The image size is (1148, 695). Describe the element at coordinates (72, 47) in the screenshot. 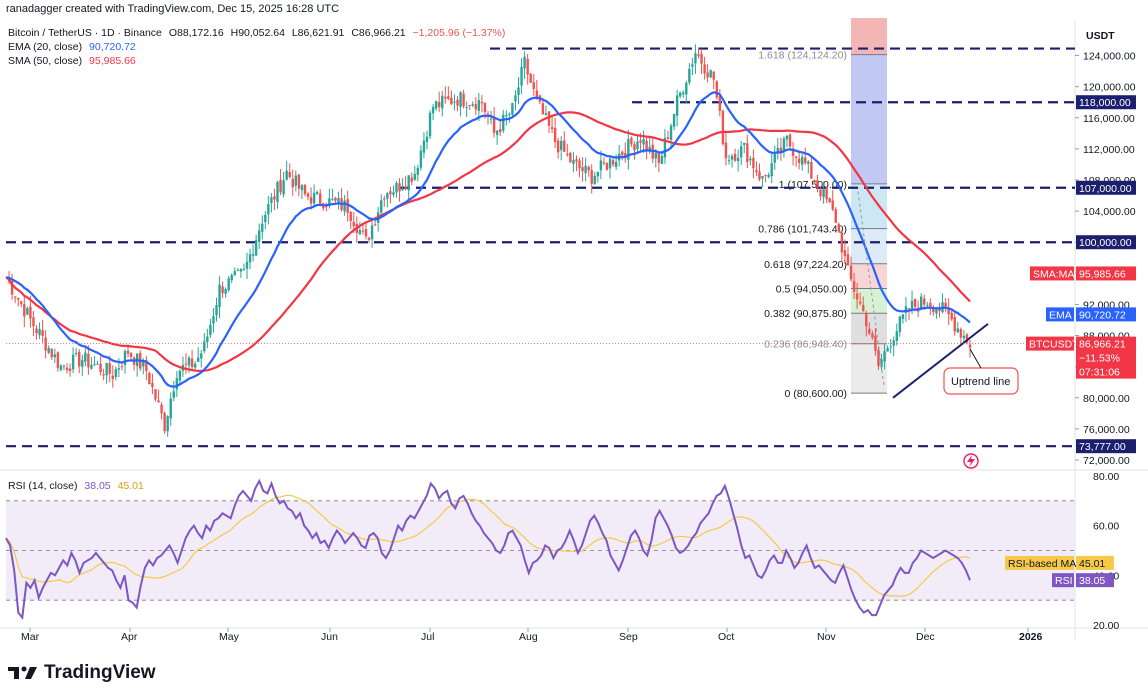

I see `ema-legend: EMA (20, close) 90,720.72` at that location.